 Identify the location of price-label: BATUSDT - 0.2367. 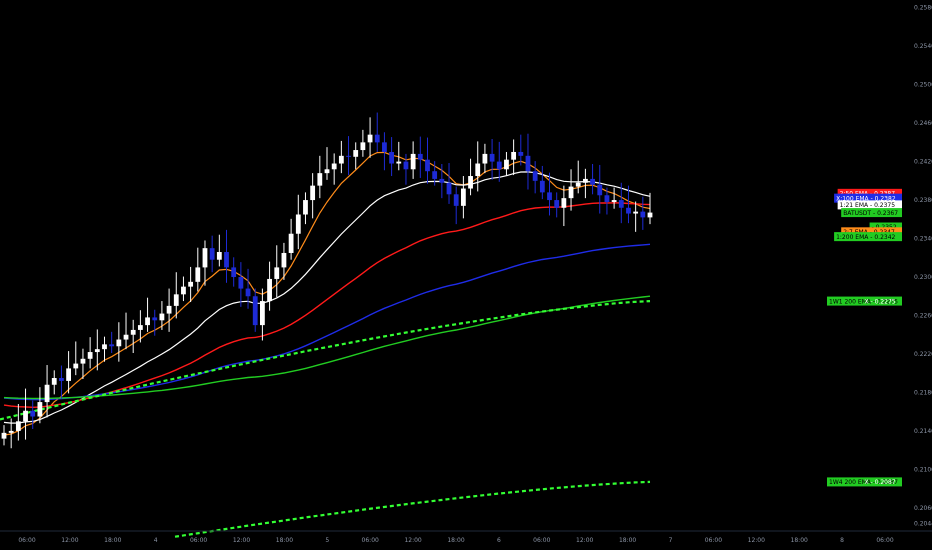
(871, 213).